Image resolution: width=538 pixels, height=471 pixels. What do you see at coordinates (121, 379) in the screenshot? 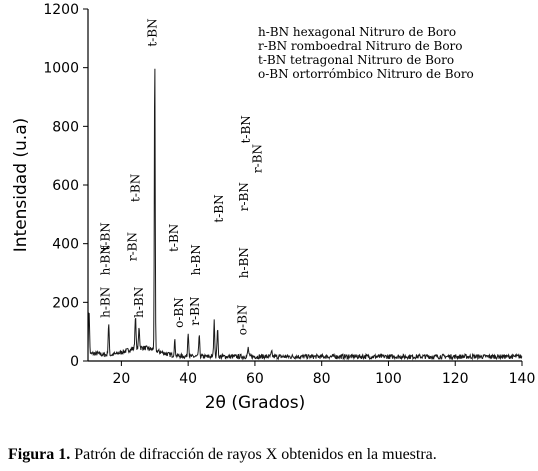
I see `x-tick-label: 20` at bounding box center [121, 379].